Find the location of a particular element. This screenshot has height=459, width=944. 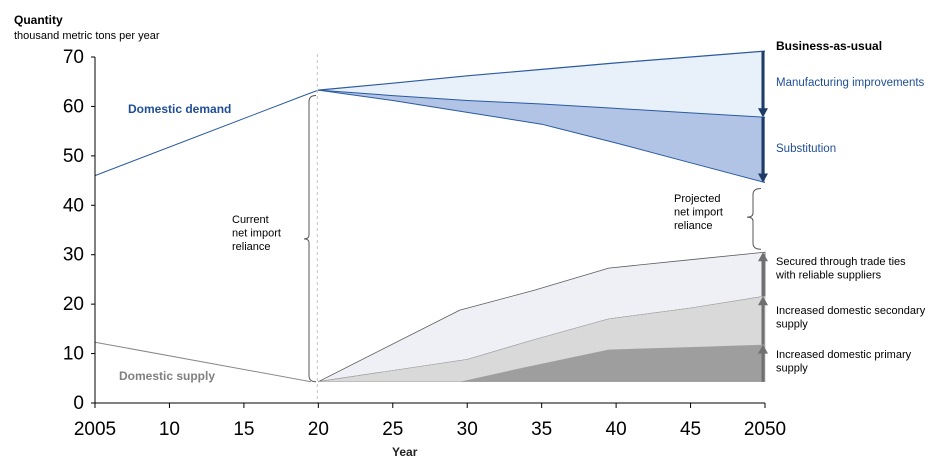

y-tick-label: 40 is located at coordinates (73, 205).